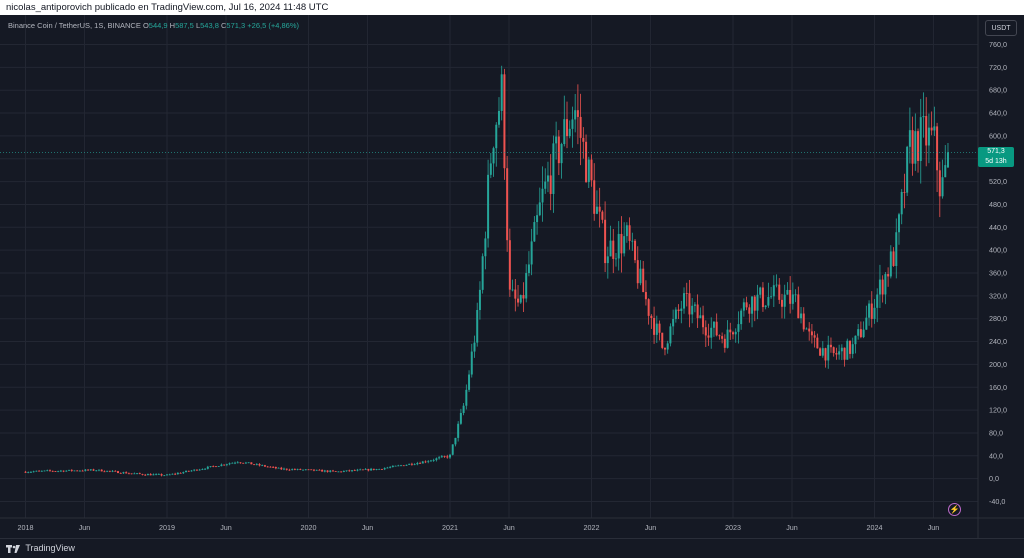 This screenshot has width=1024, height=558. I want to click on x-tick-label: 2021, so click(450, 527).